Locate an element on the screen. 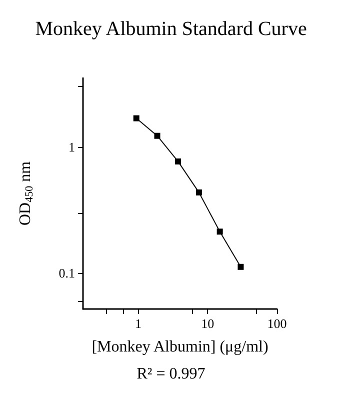  x-tick-label: 1 is located at coordinates (138, 323).